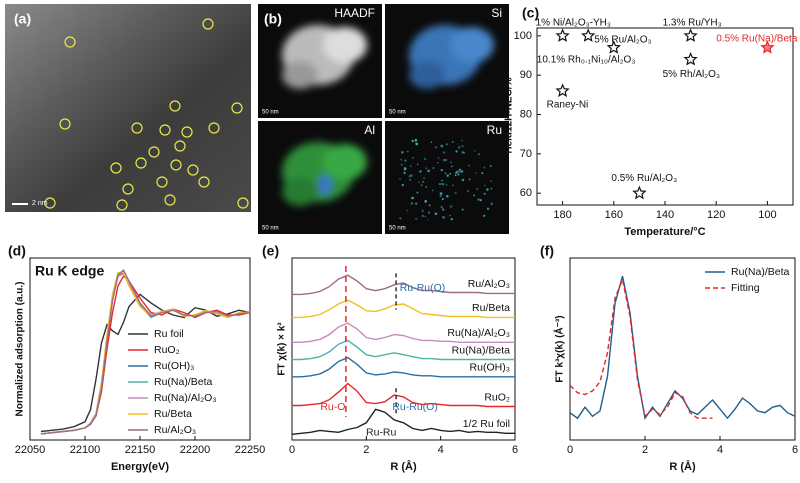  I want to click on legend-label: Ru/Al₂O₃, so click(175, 430).